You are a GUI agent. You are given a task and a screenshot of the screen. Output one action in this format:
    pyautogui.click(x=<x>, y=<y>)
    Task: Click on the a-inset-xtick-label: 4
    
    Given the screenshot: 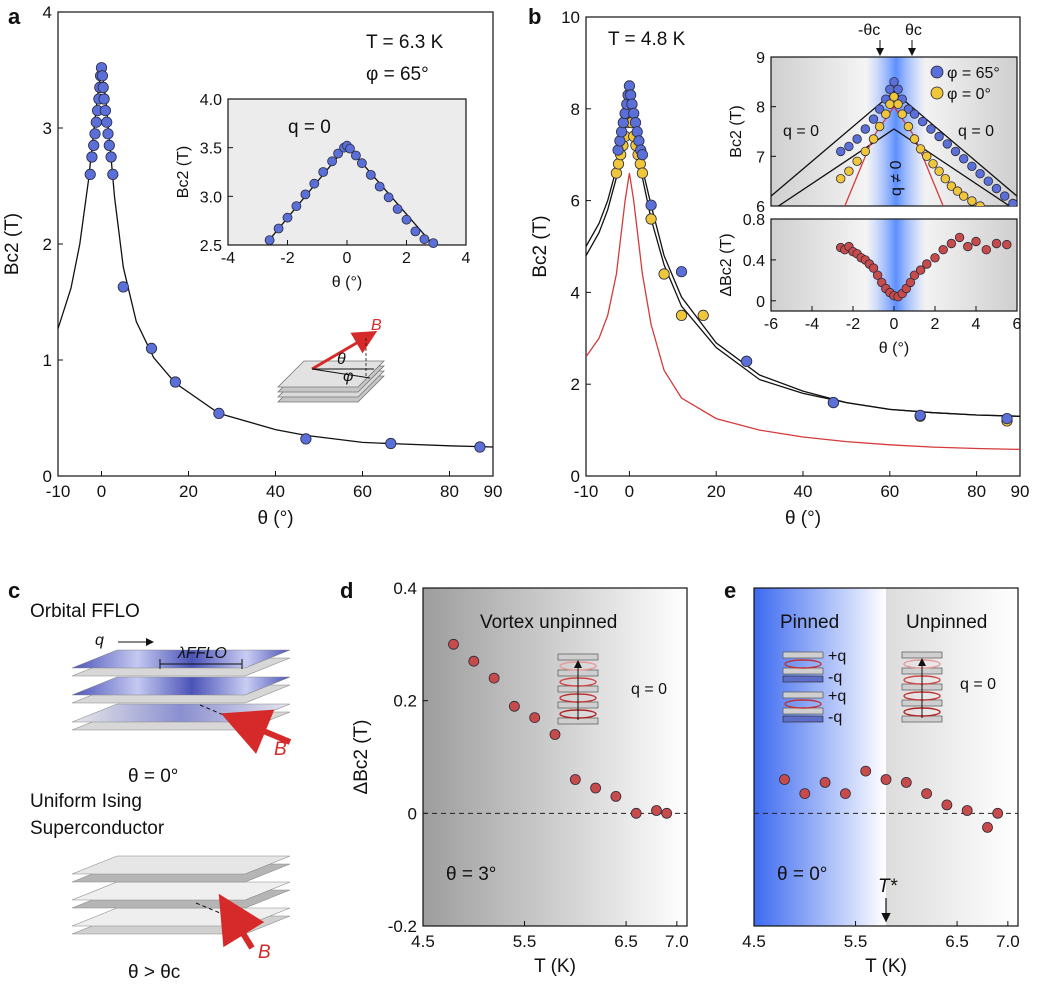 What is the action you would take?
    pyautogui.click(x=466, y=258)
    